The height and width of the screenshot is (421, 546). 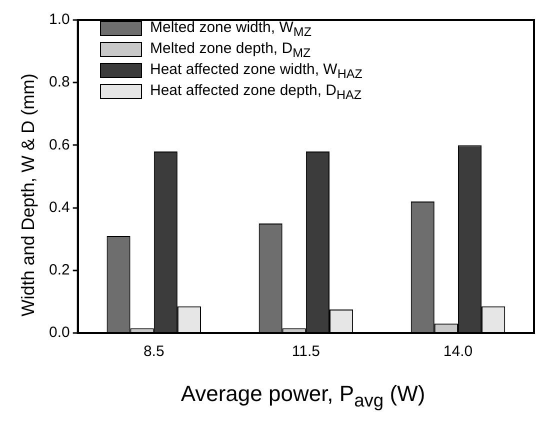 I want to click on x-tick-label: 11.5, so click(x=306, y=351).